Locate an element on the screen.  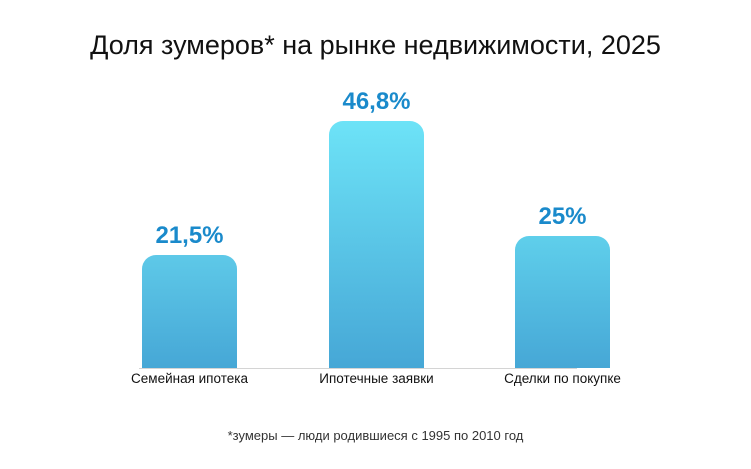
bar-value-label: 46,8% is located at coordinates (376, 101).